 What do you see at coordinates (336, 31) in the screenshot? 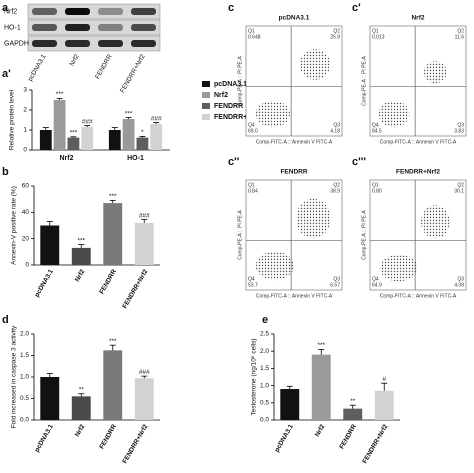
I see `quadrant-name: Q2` at bounding box center [336, 31].